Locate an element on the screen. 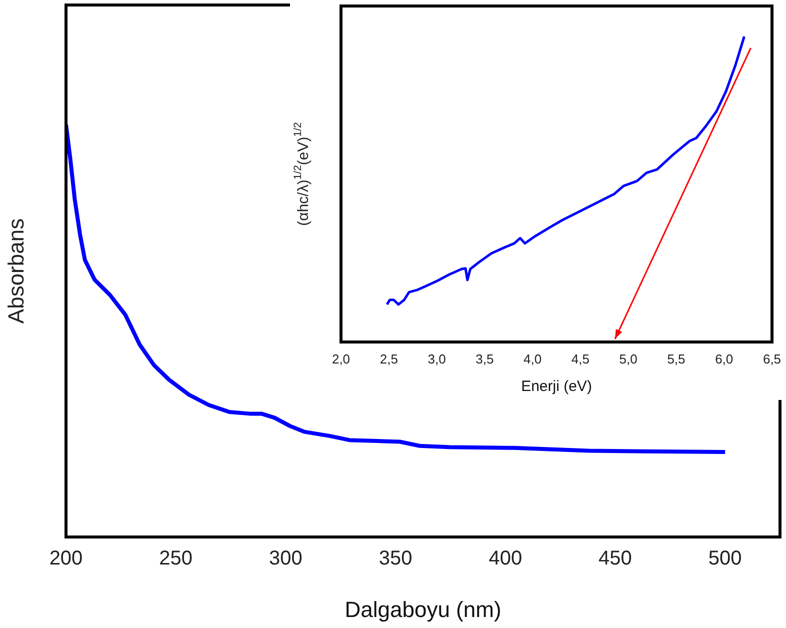 Image resolution: width=786 pixels, height=628 pixels. x-tick-label: 5,5 is located at coordinates (676, 358).